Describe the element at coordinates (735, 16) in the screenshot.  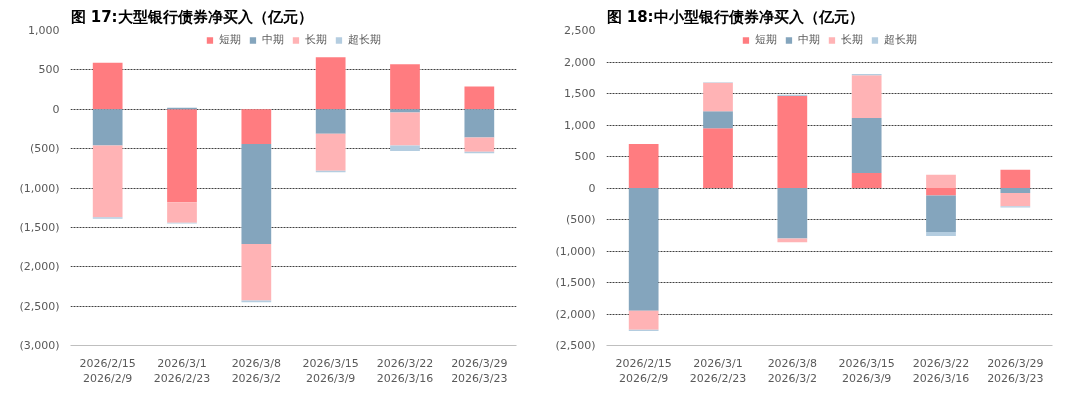
I see `chart-title: 图 18:中小型银行债券净买入（亿元）` at that location.